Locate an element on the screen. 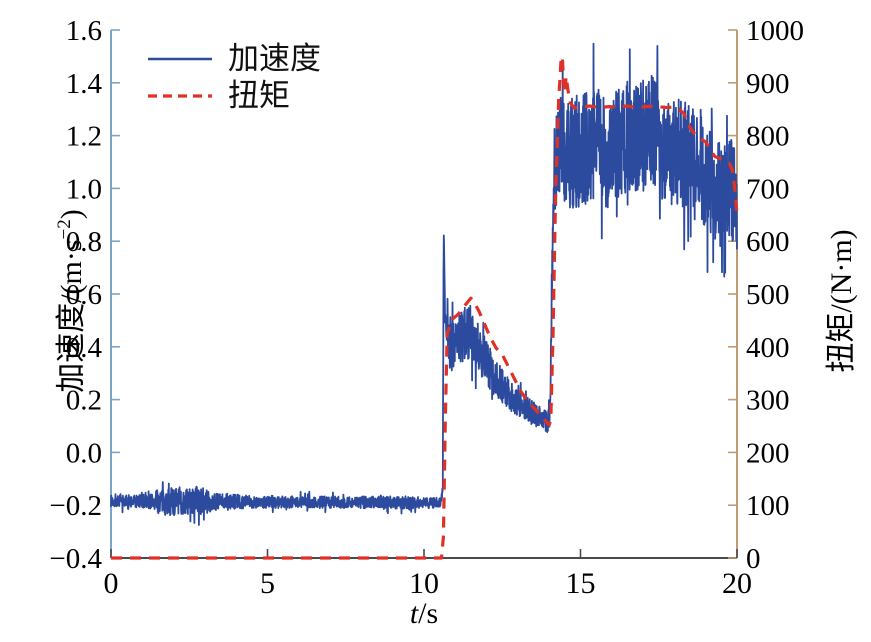  legend: 加速度 扭矩 is located at coordinates (233, 77).